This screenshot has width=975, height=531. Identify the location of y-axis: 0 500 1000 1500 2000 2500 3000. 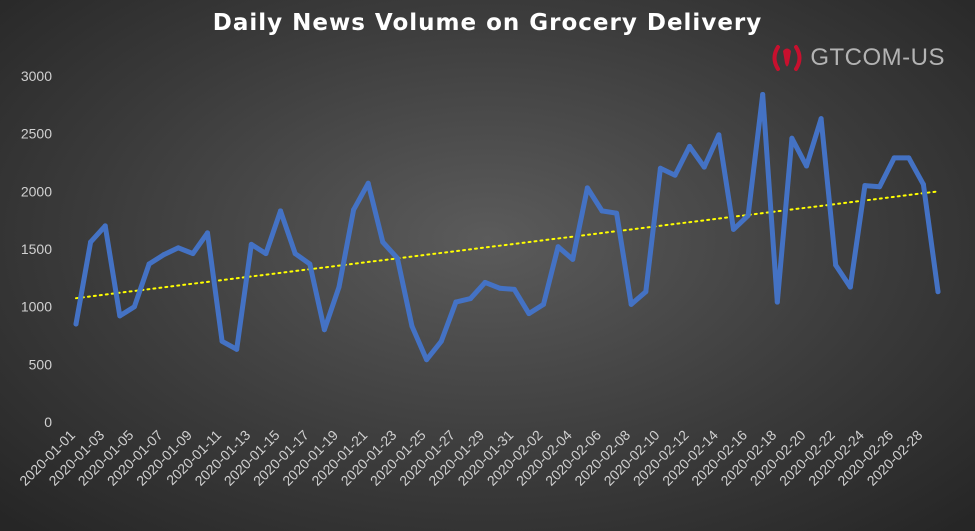
(36, 249).